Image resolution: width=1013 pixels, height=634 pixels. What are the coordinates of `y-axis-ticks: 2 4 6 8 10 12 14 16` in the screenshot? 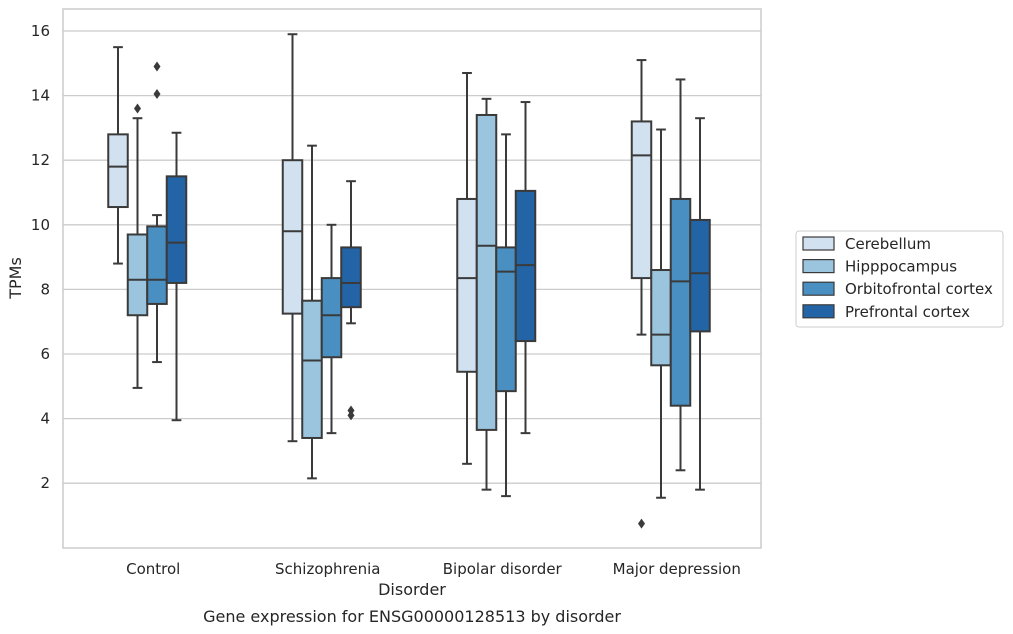 It's located at (40, 257).